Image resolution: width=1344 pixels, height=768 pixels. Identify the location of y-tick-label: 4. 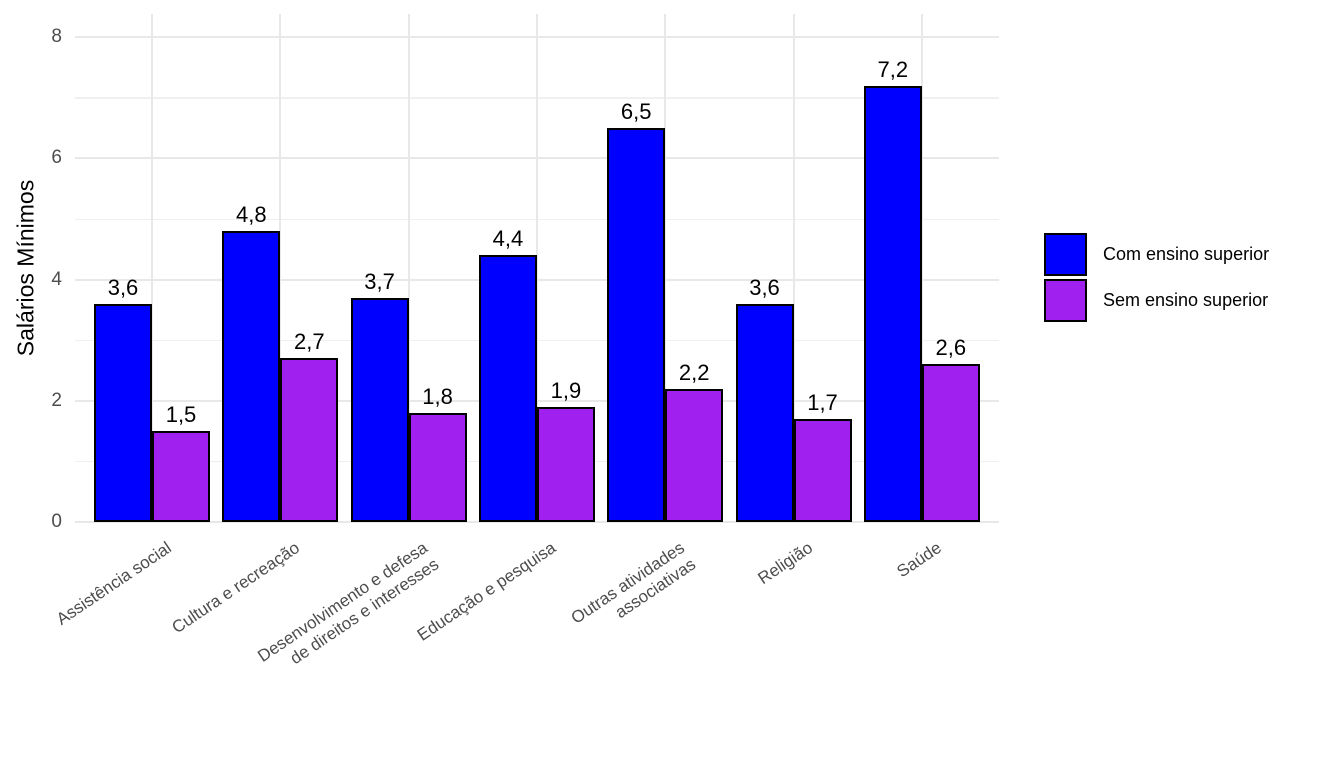
(56, 279).